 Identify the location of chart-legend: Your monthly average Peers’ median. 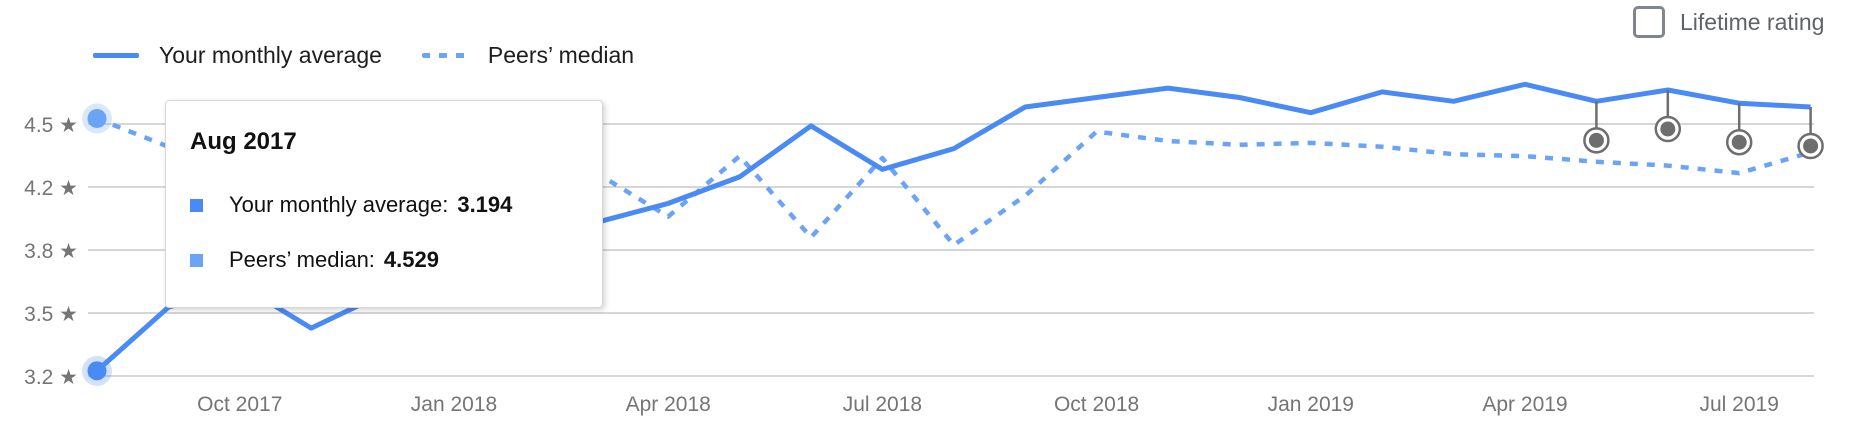
(363, 55).